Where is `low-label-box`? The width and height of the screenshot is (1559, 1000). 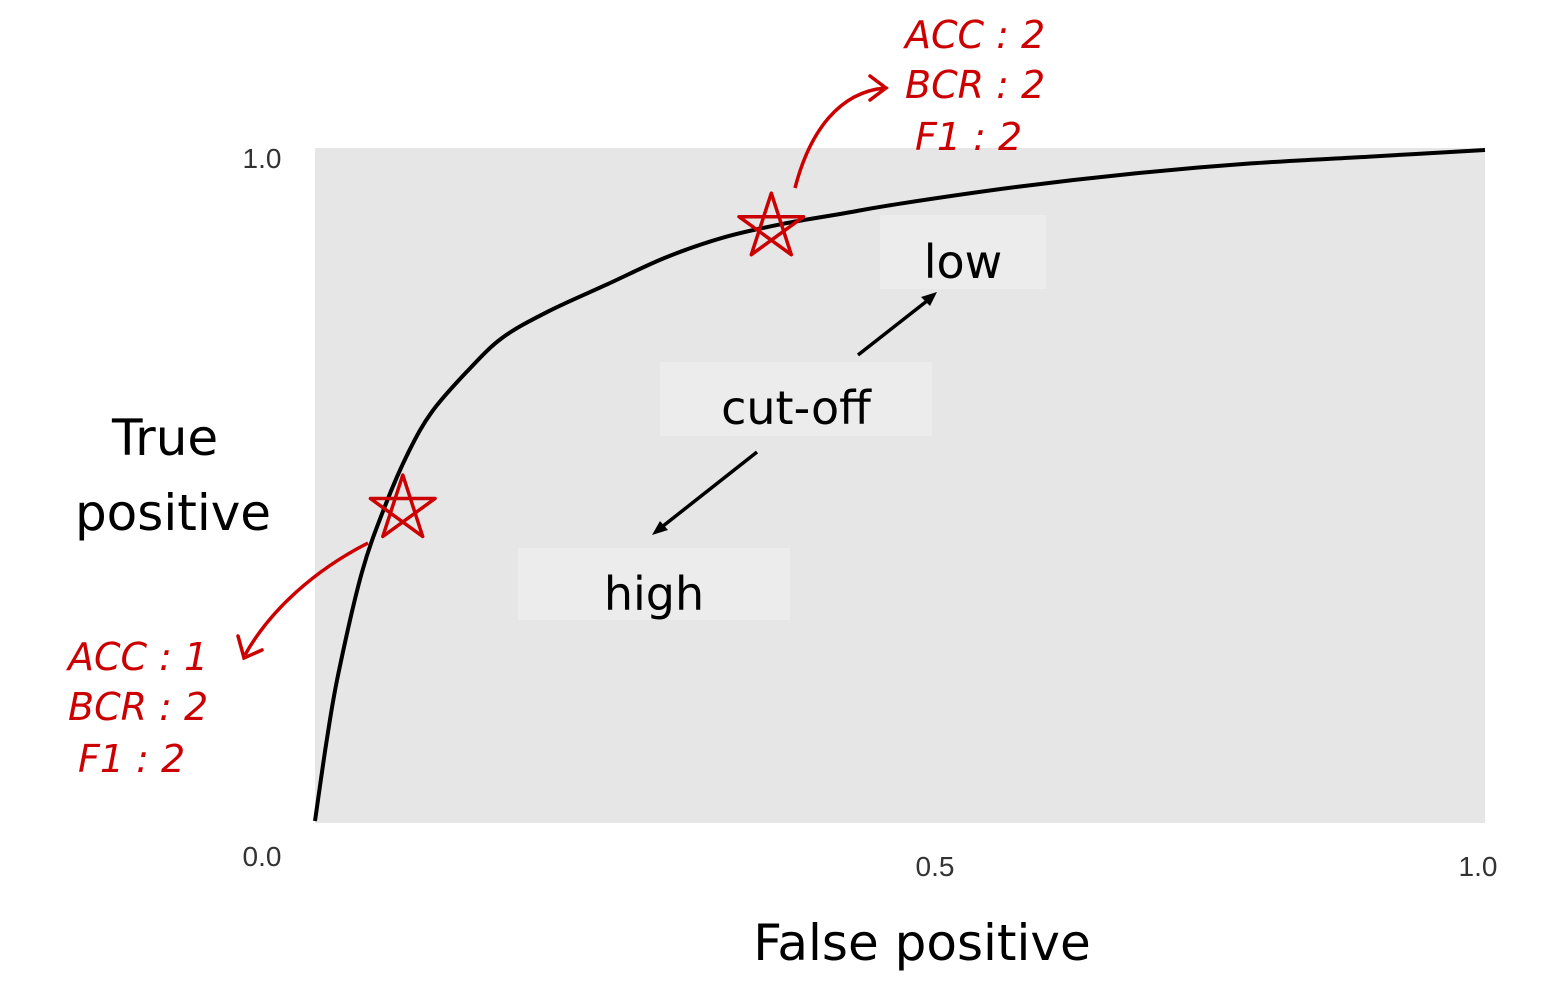 low-label-box is located at coordinates (963, 252).